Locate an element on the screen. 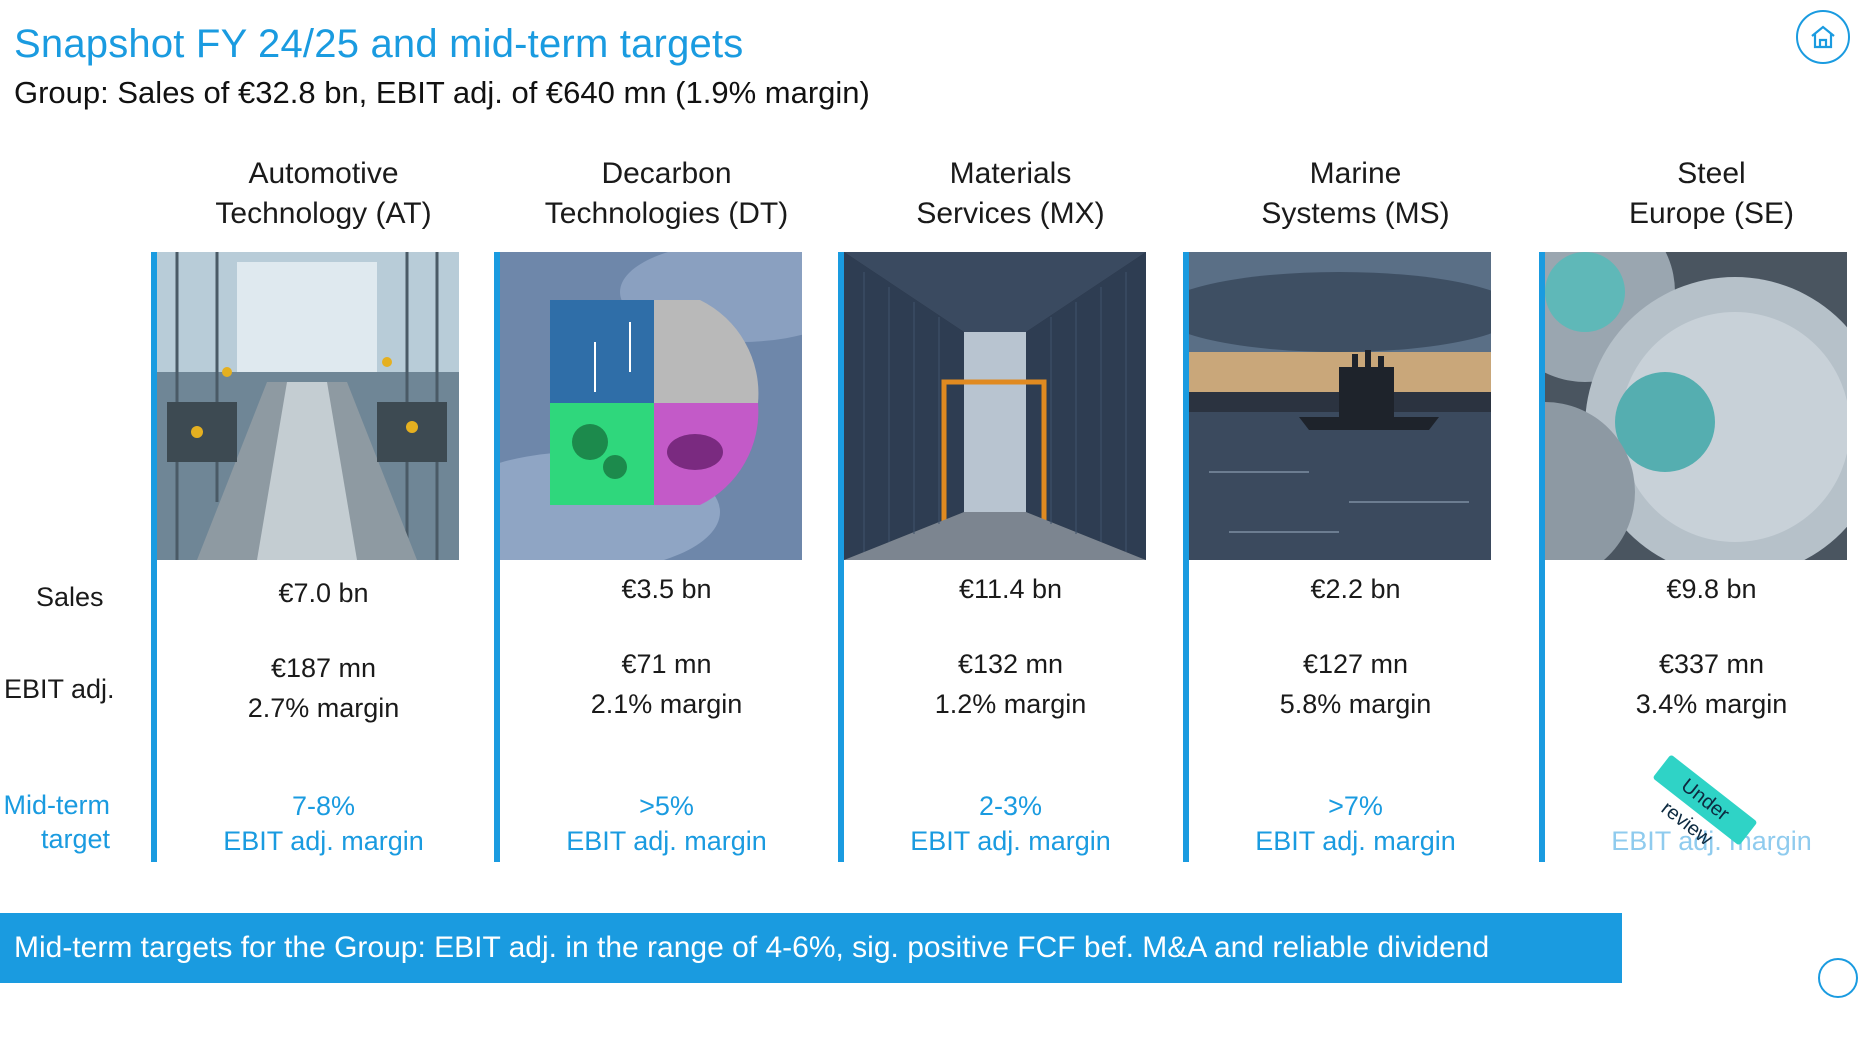 This screenshot has height=1053, width=1861. segment-image-steel-coils is located at coordinates (1696, 406).